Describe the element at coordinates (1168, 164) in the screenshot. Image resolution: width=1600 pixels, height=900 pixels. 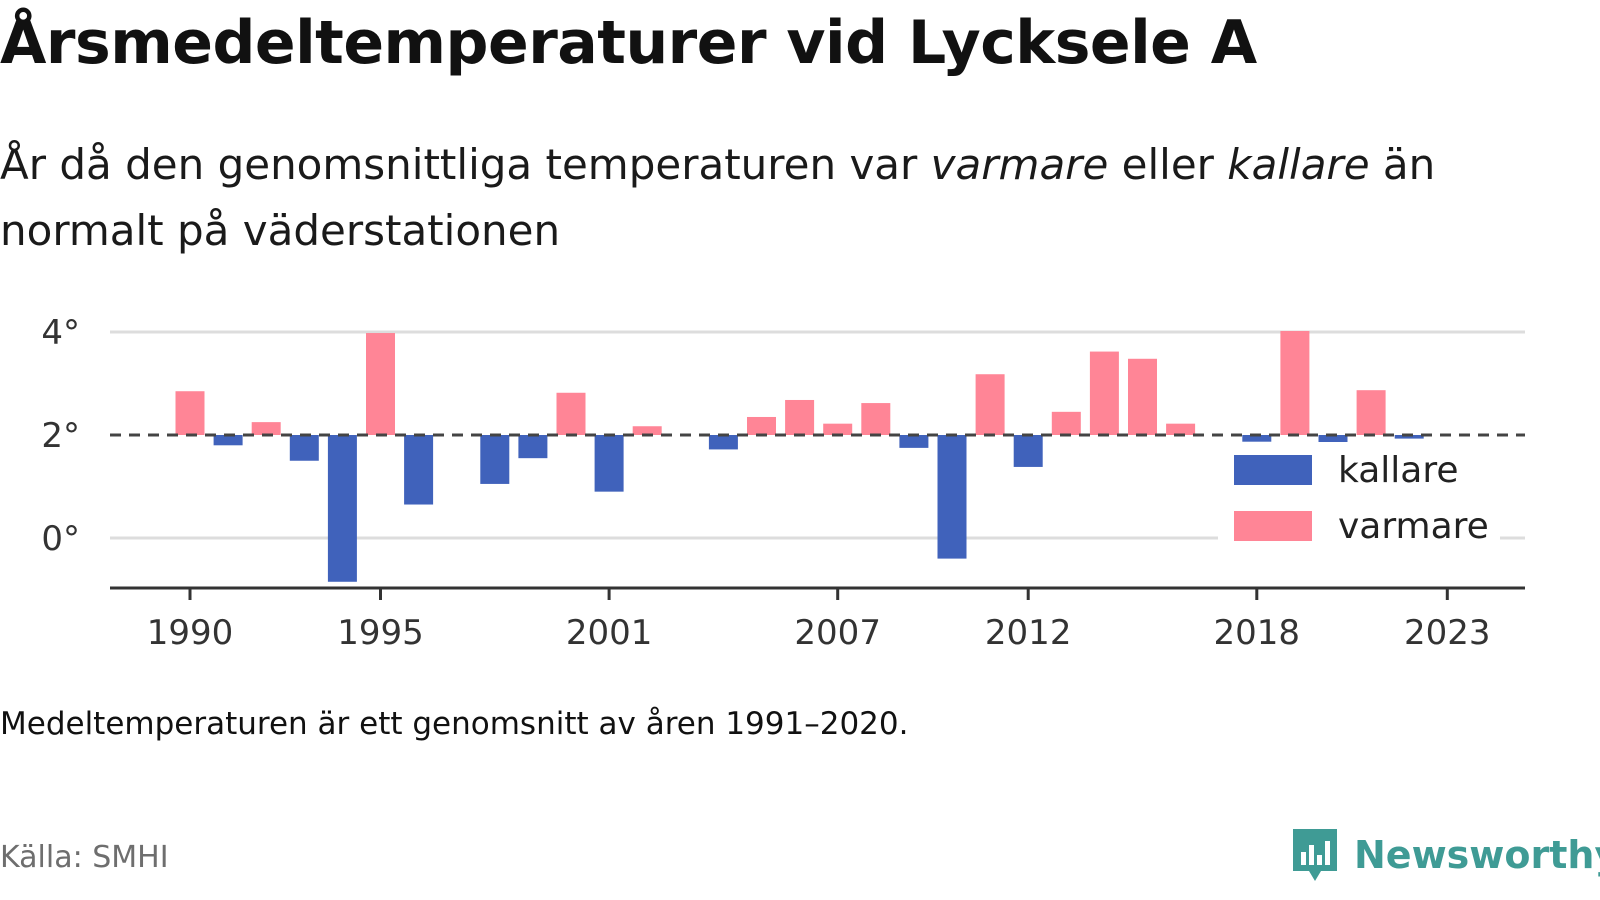
I see `subtitle-part-2: eller` at that location.